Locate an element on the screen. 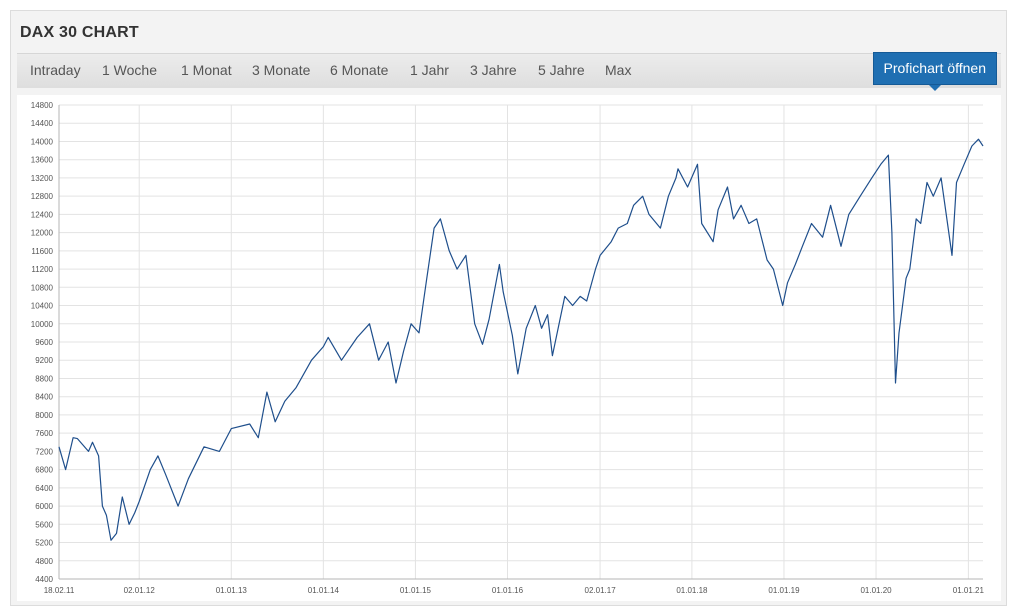  y-tick-label: 12000 is located at coordinates (42, 233).